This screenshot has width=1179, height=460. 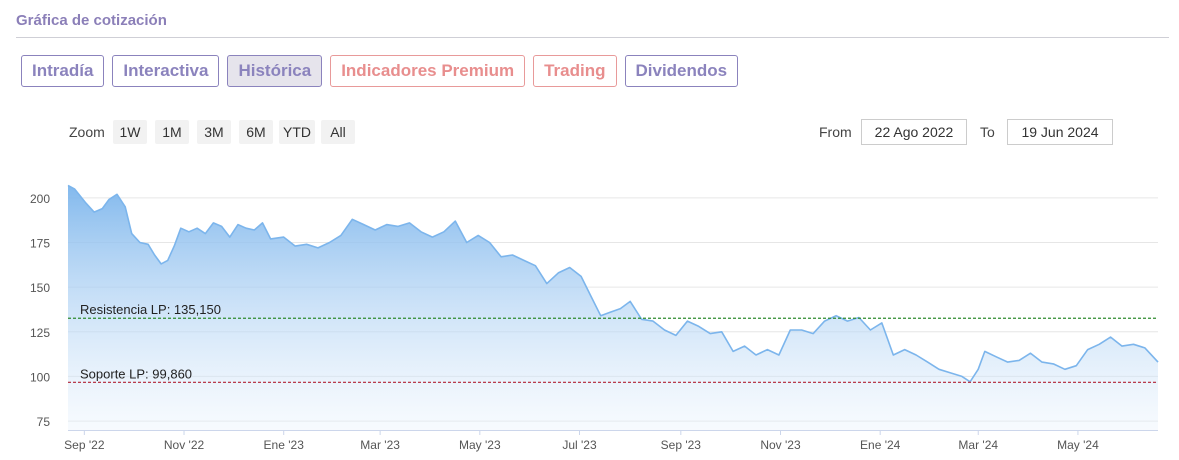 What do you see at coordinates (480, 445) in the screenshot?
I see `x-tick-label-4: May '23` at bounding box center [480, 445].